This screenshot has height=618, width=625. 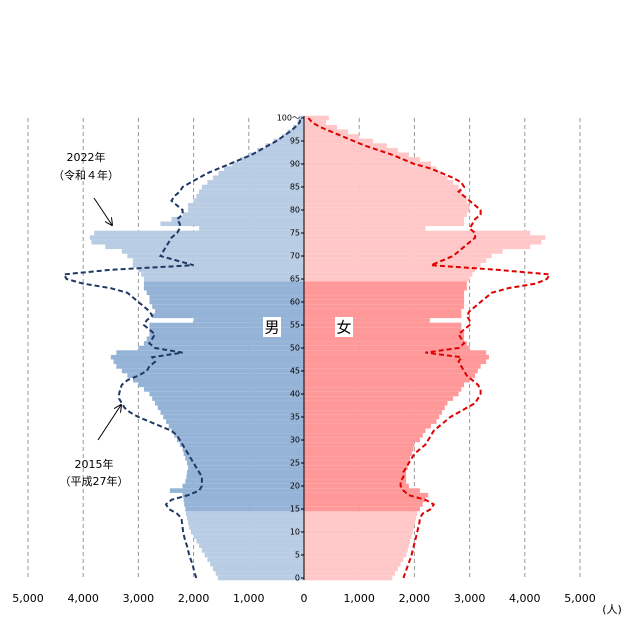 I want to click on unit-label: (人), so click(x=612, y=609).